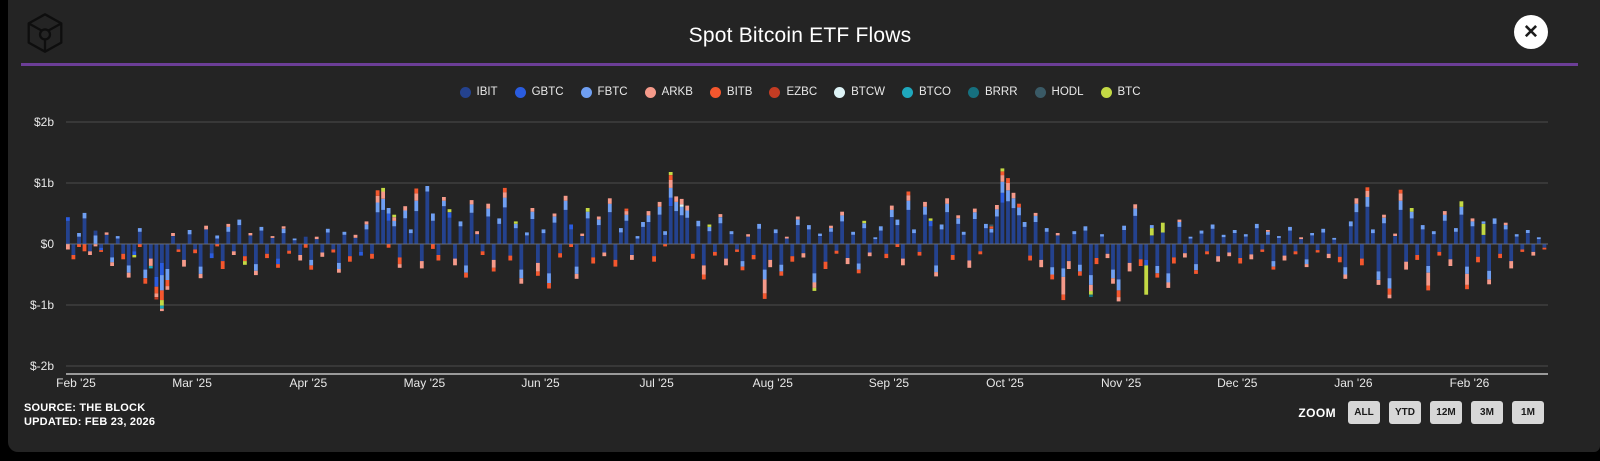  Describe the element at coordinates (192, 383) in the screenshot. I see `x-axis-label: Mar '25` at that location.